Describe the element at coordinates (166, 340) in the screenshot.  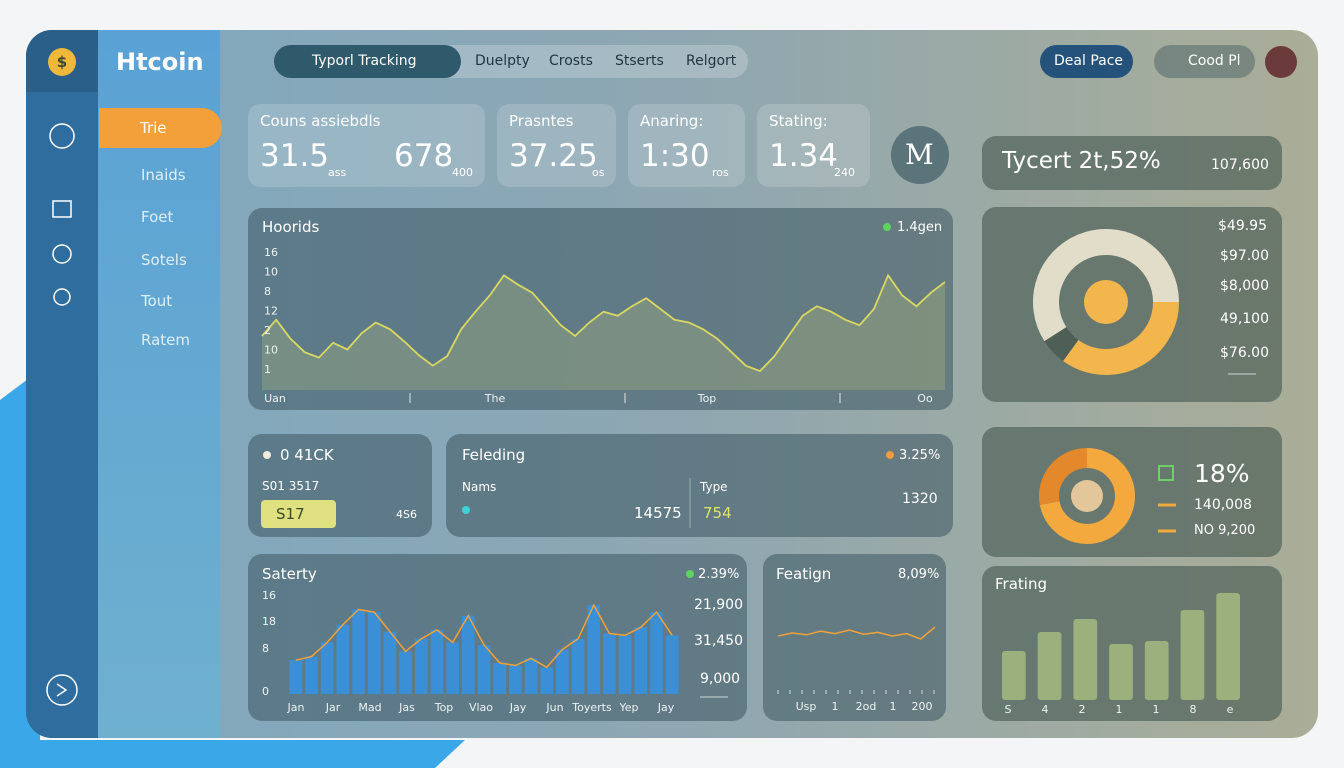
I see `nav-item: Ratem` at that location.